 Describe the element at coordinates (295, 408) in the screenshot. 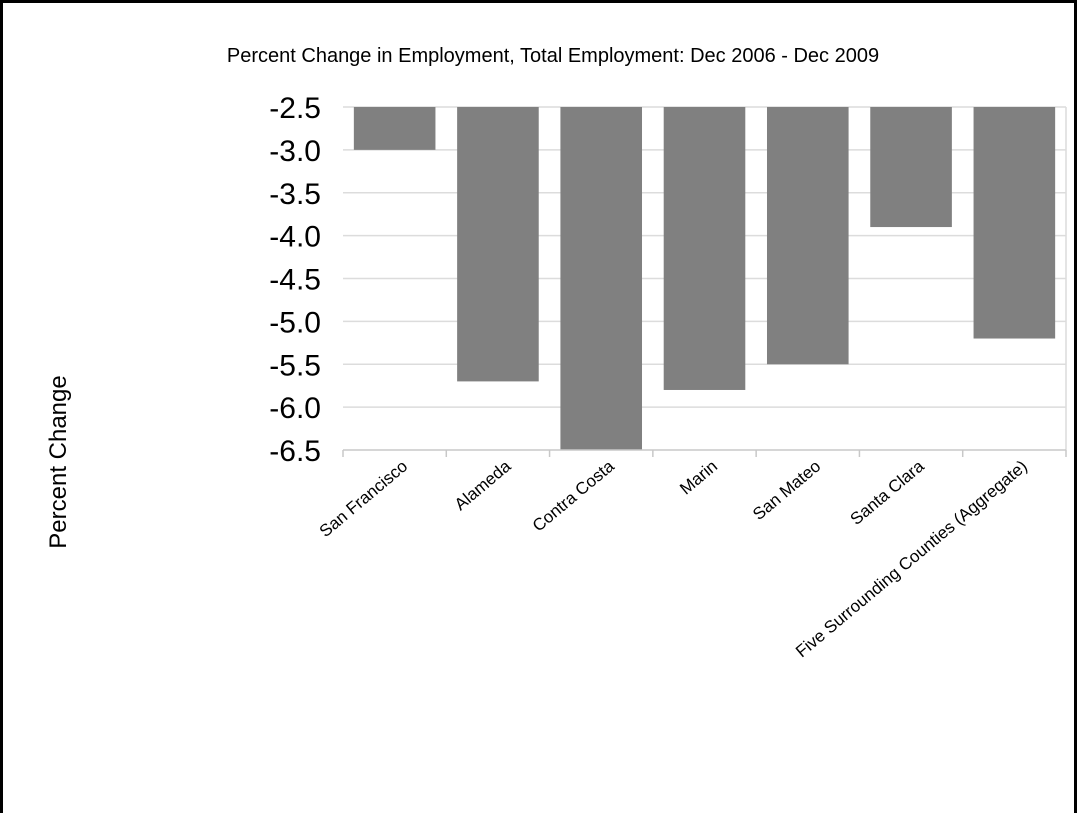

I see `y-tick-label: -6.0` at that location.